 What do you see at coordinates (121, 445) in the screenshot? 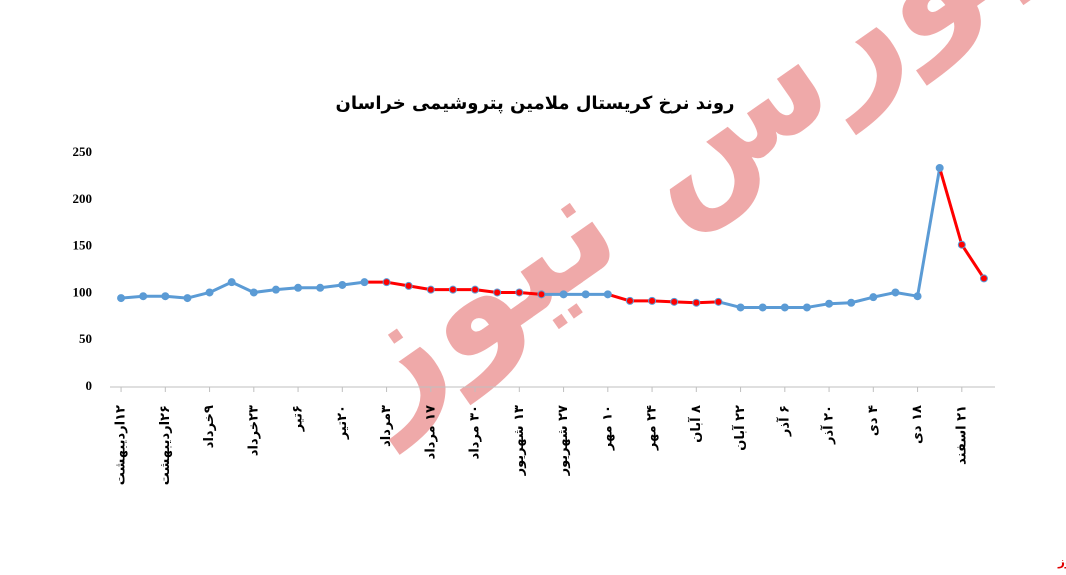
I see `x-tick-label: ۱۲اردیبهشت` at bounding box center [121, 445].